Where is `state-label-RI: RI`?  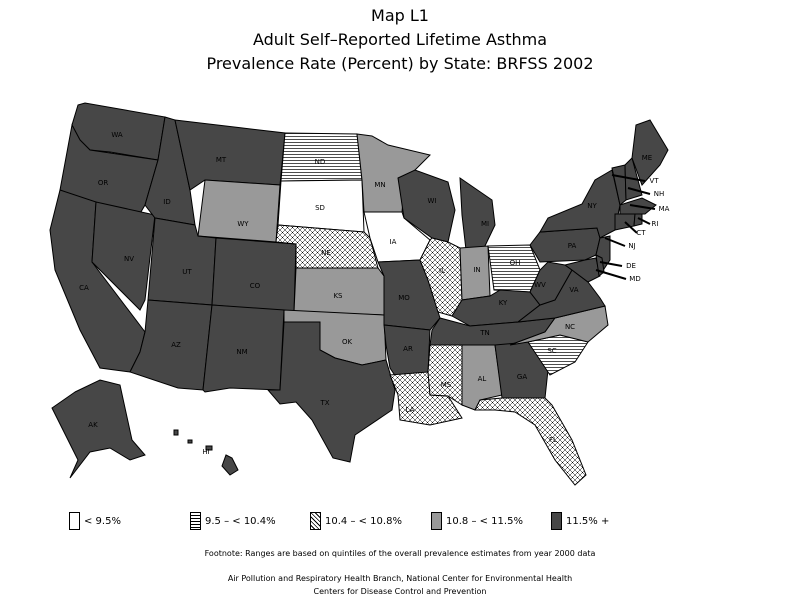
state-label-RI: RI is located at coordinates (655, 224).